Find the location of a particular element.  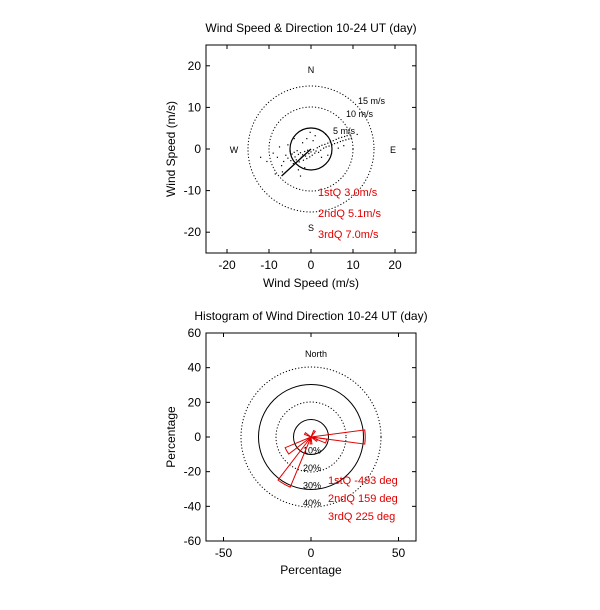

y-tick-label-direction: 60 is located at coordinates (195, 333).